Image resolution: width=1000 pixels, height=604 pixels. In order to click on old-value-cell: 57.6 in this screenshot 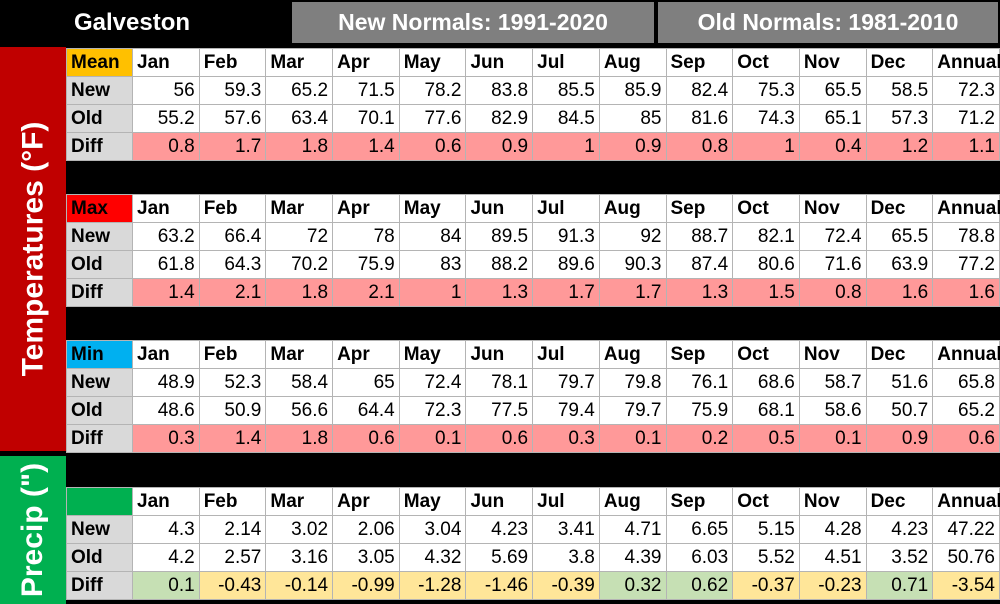, I will do `click(232, 118)`.